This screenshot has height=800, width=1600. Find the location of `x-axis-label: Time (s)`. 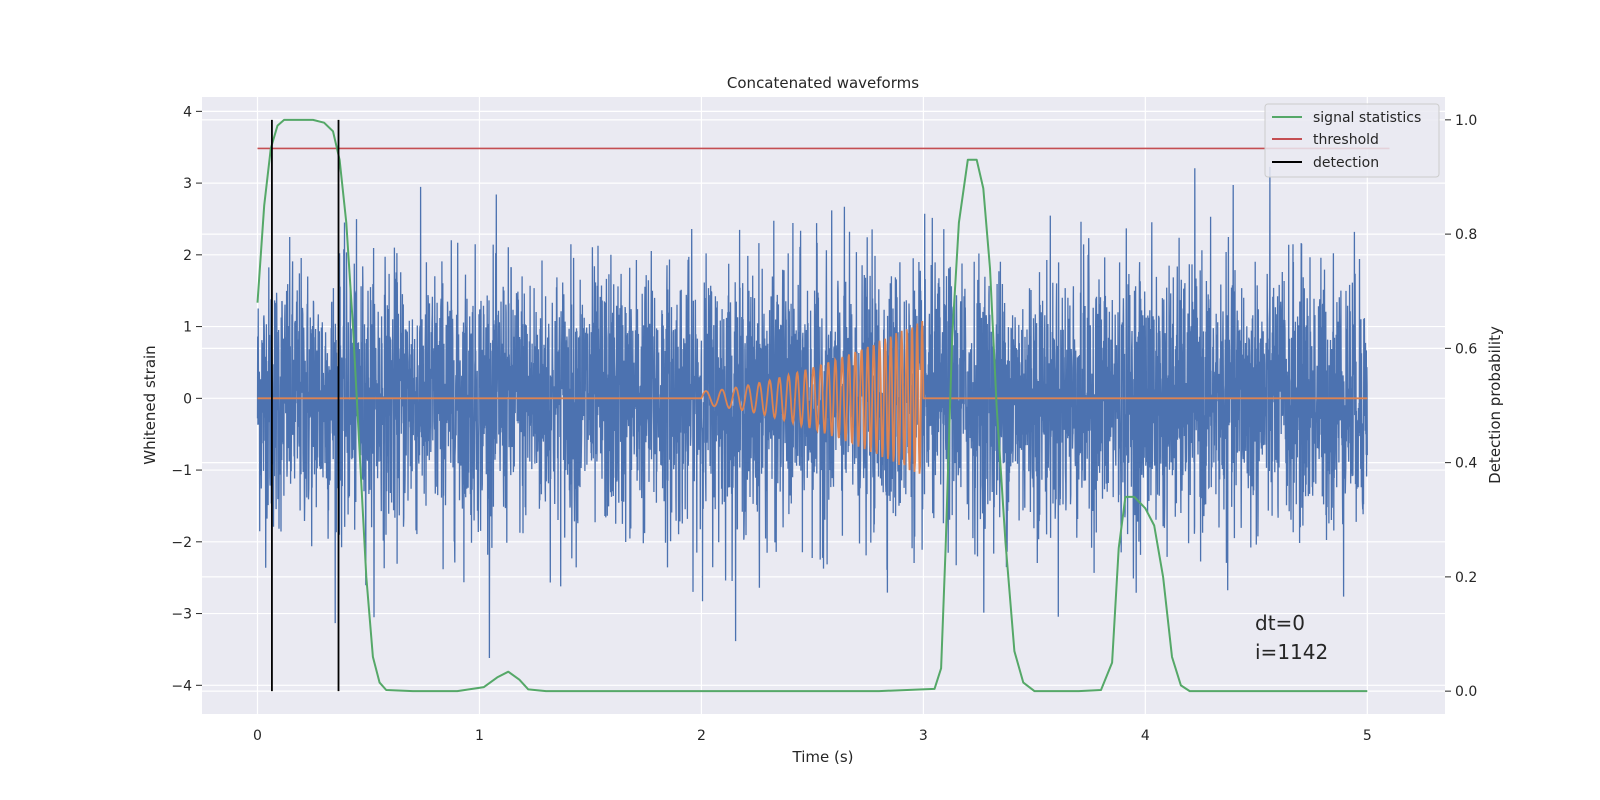

x-axis-label: Time (s) is located at coordinates (823, 757).